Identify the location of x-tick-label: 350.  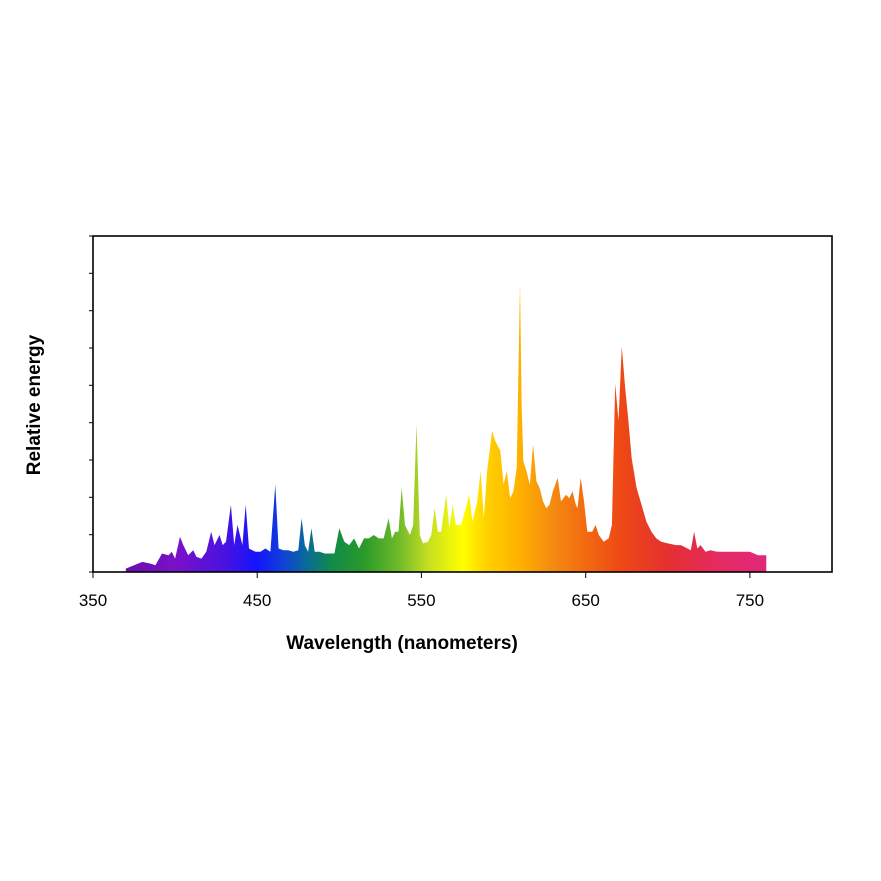
(93, 600).